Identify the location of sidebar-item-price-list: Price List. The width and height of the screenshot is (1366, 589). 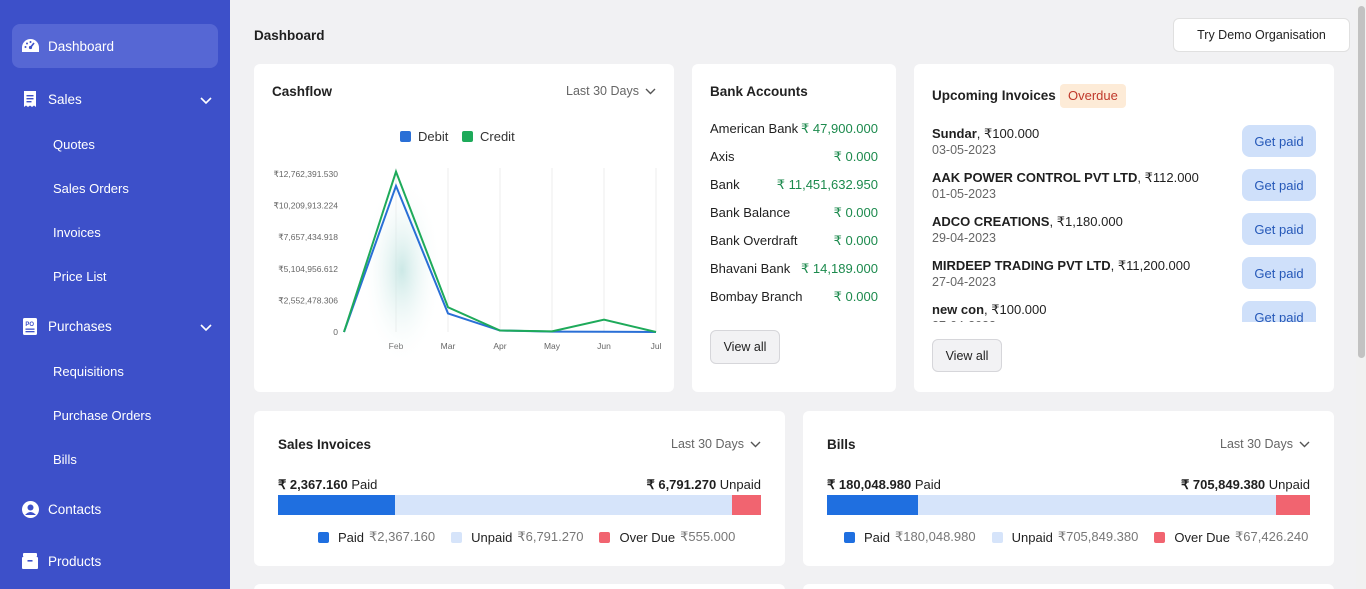
(80, 276).